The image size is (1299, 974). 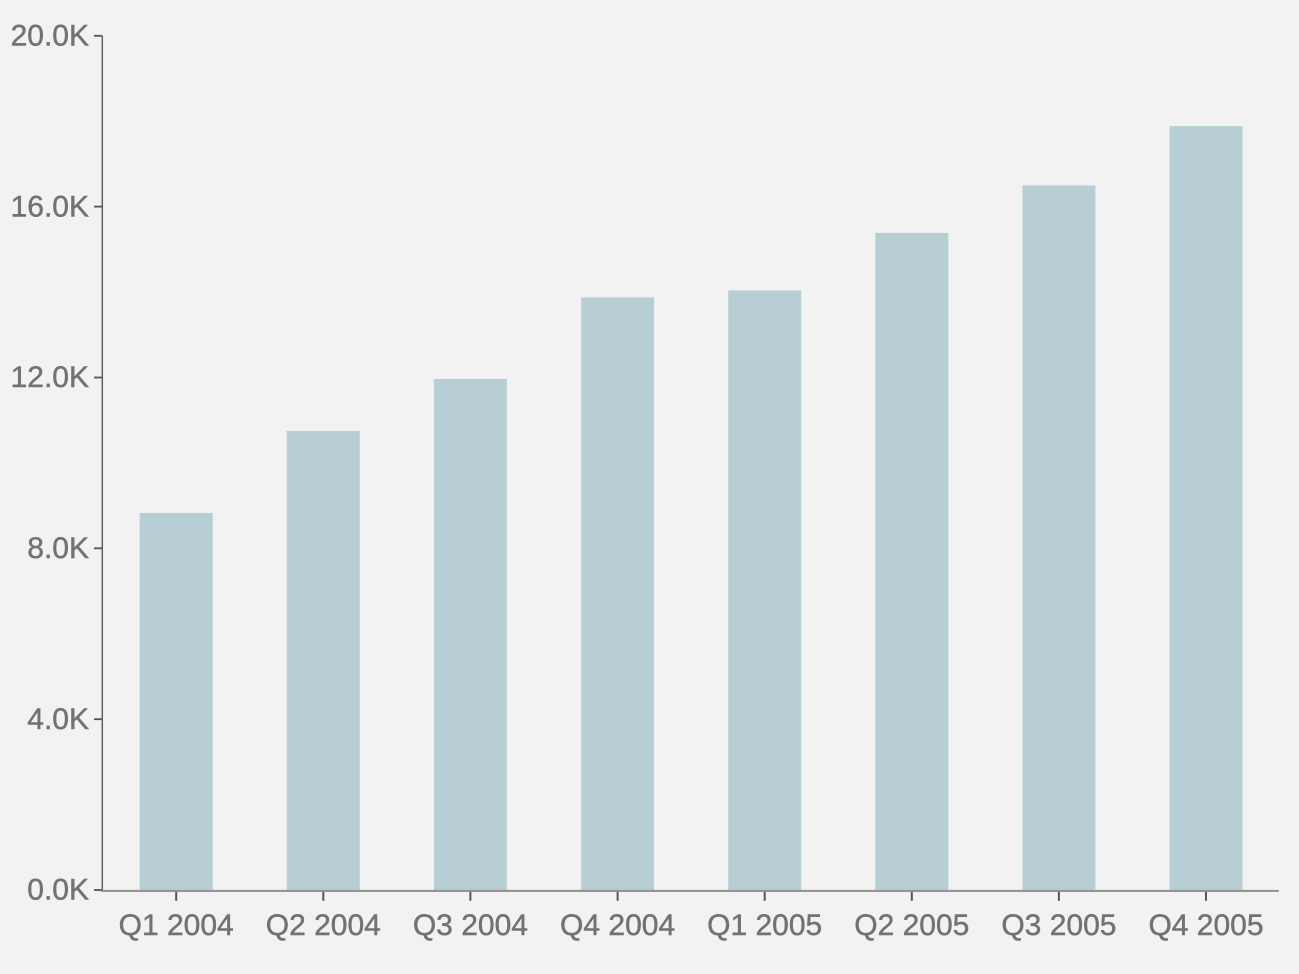 I want to click on svg-text: Q3 2004, so click(x=470, y=925).